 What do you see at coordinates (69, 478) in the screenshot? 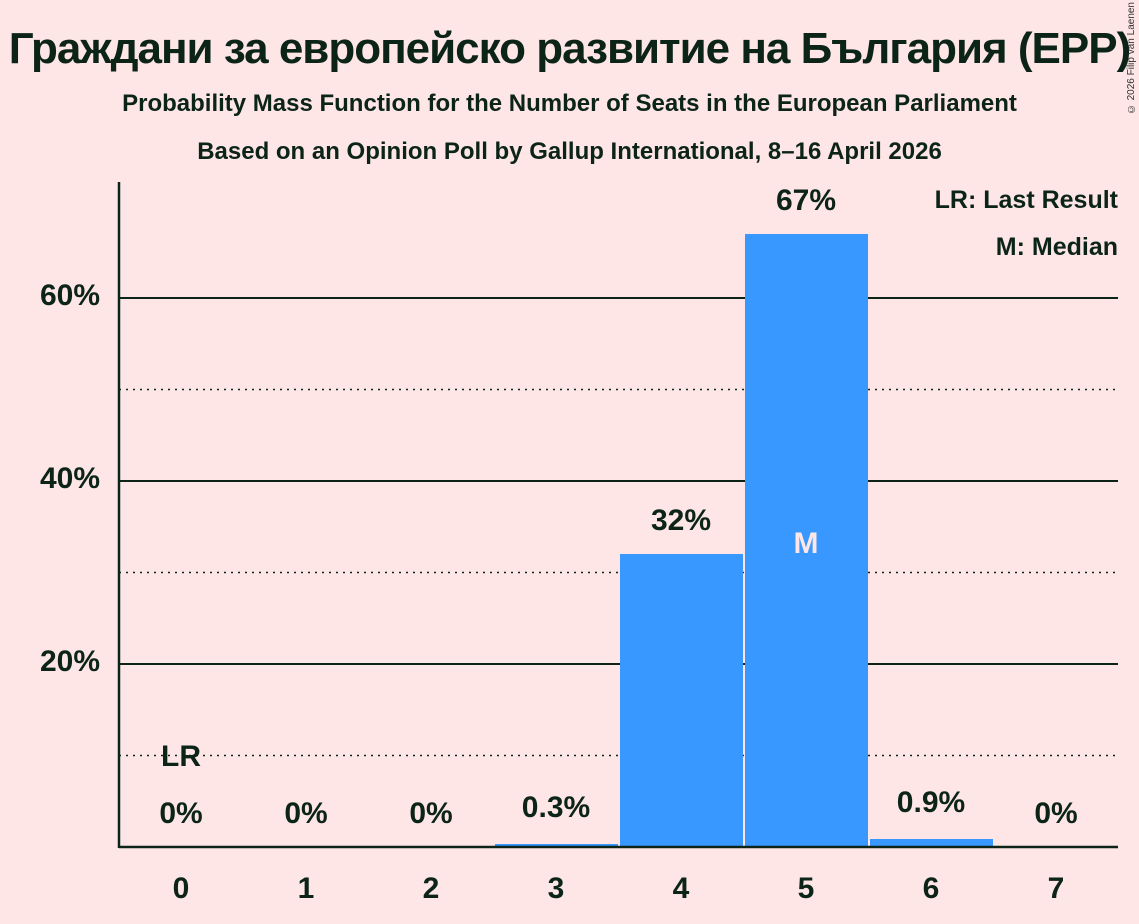
I see `y-tick-label: 40%` at bounding box center [69, 478].